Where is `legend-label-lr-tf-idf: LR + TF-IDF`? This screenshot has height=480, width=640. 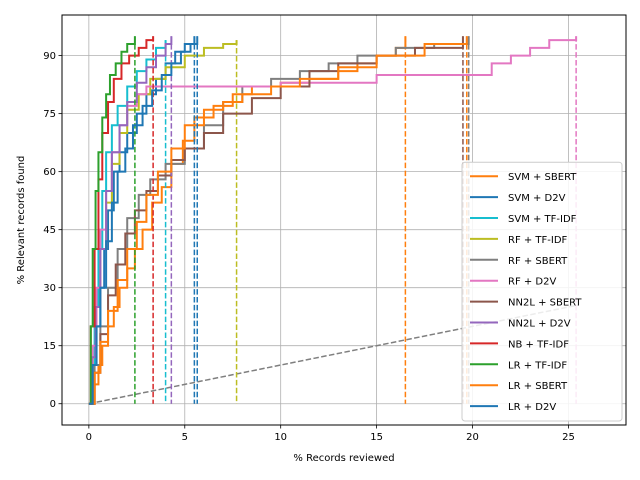 legend-label-lr-tf-idf: LR + TF-IDF is located at coordinates (537, 365).